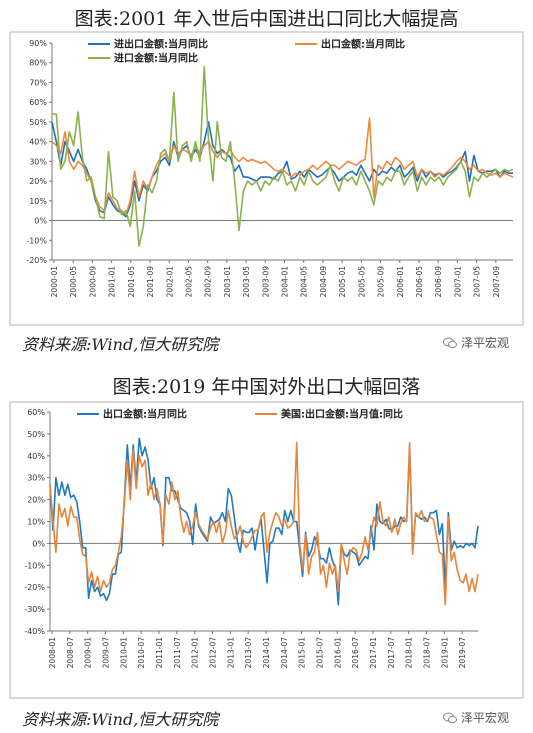 This screenshot has width=533, height=733. I want to click on x-tick-label: 2004-05, so click(304, 282).